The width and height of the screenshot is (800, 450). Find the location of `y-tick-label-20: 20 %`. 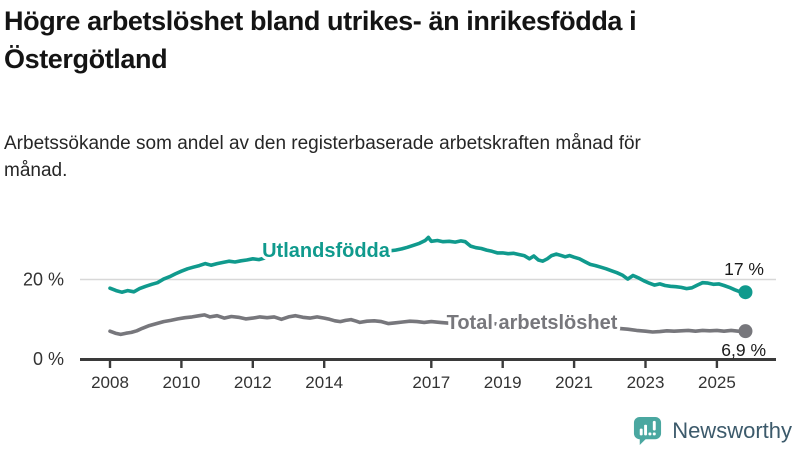

y-tick-label-20: 20 % is located at coordinates (43, 280).